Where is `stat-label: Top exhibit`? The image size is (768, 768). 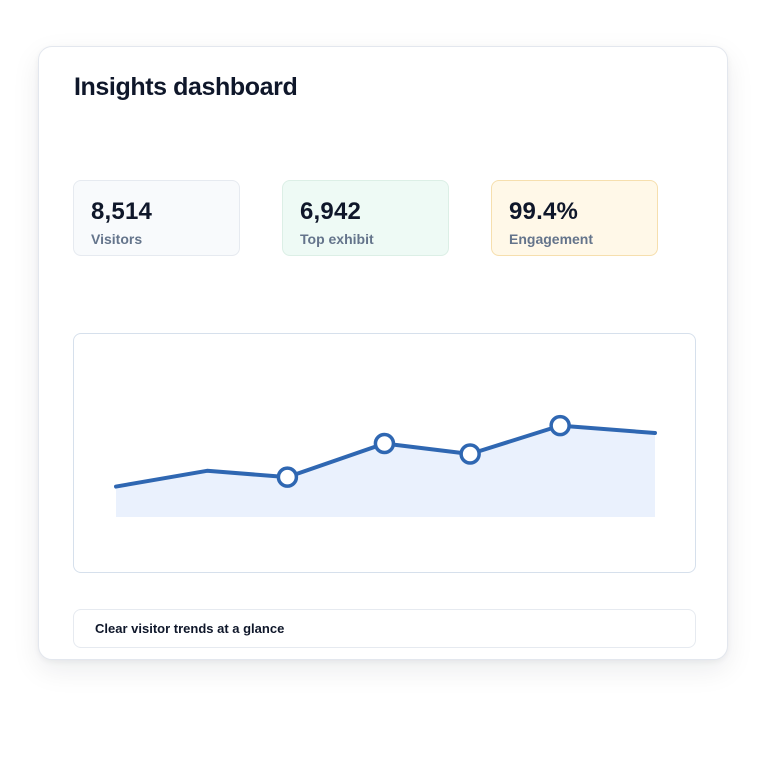
stat-label: Top exhibit is located at coordinates (337, 239).